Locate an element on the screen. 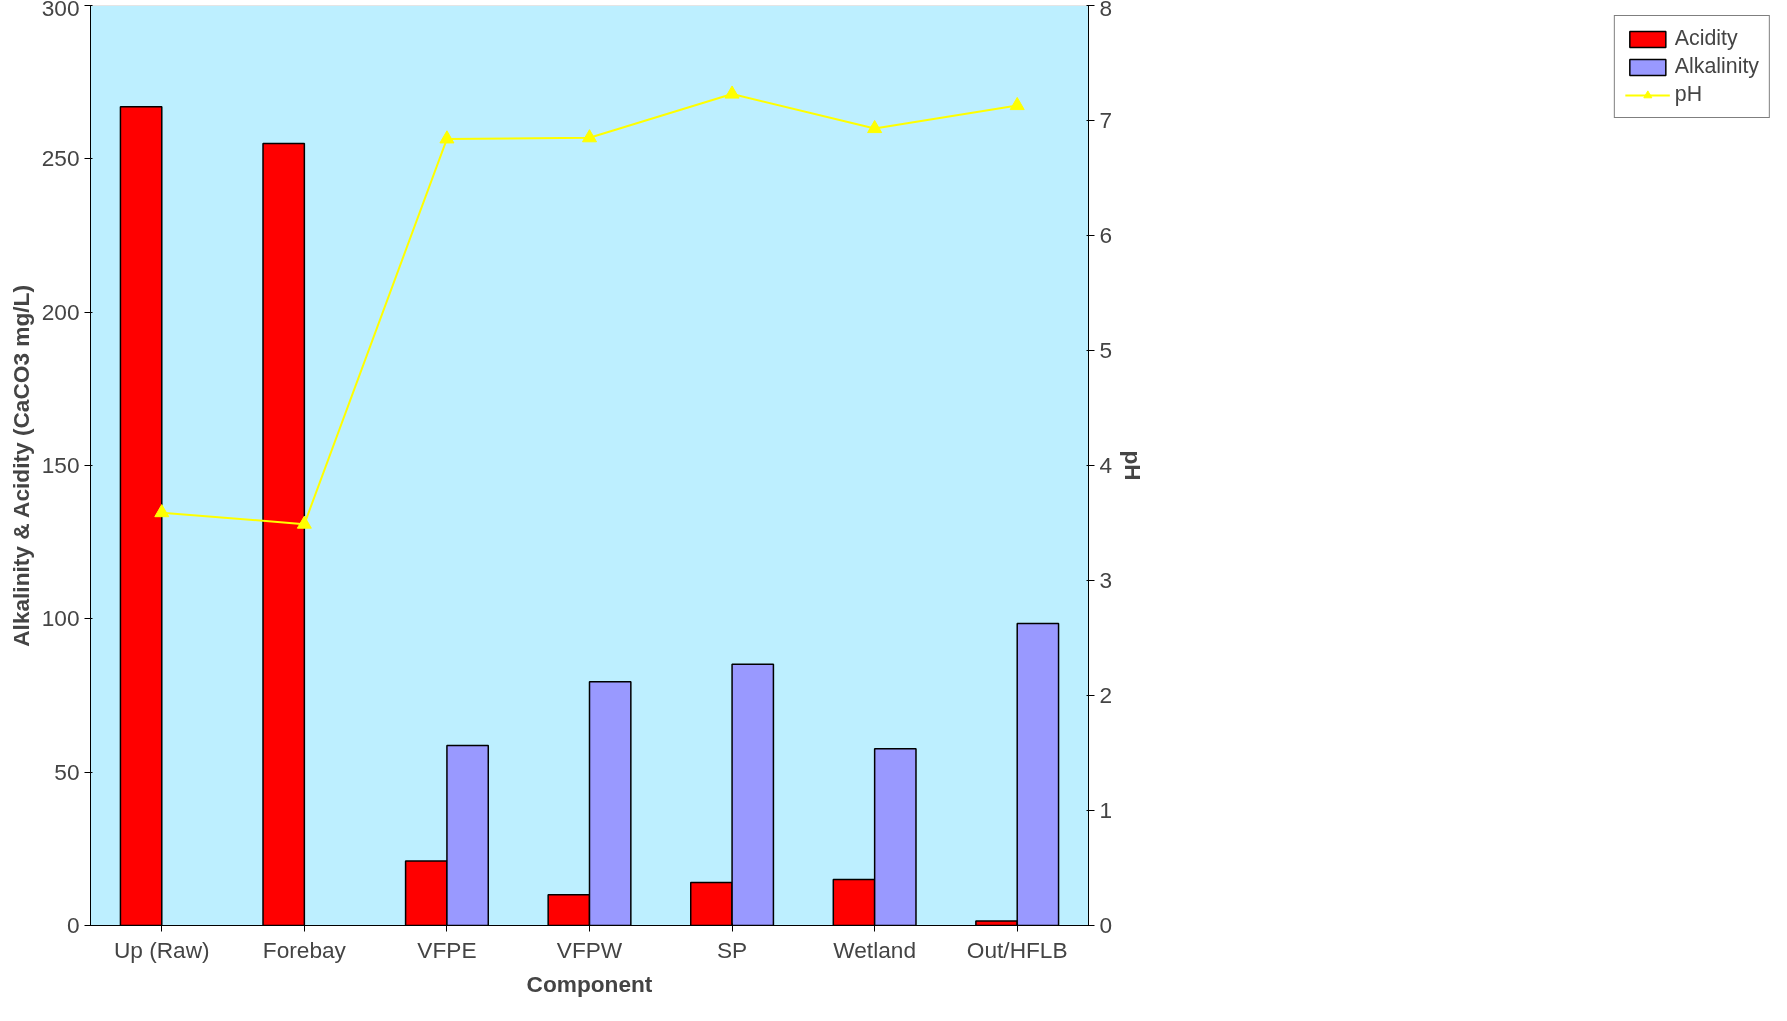 This screenshot has height=1021, width=1787. y2-axis-title: pH is located at coordinates (1133, 465).